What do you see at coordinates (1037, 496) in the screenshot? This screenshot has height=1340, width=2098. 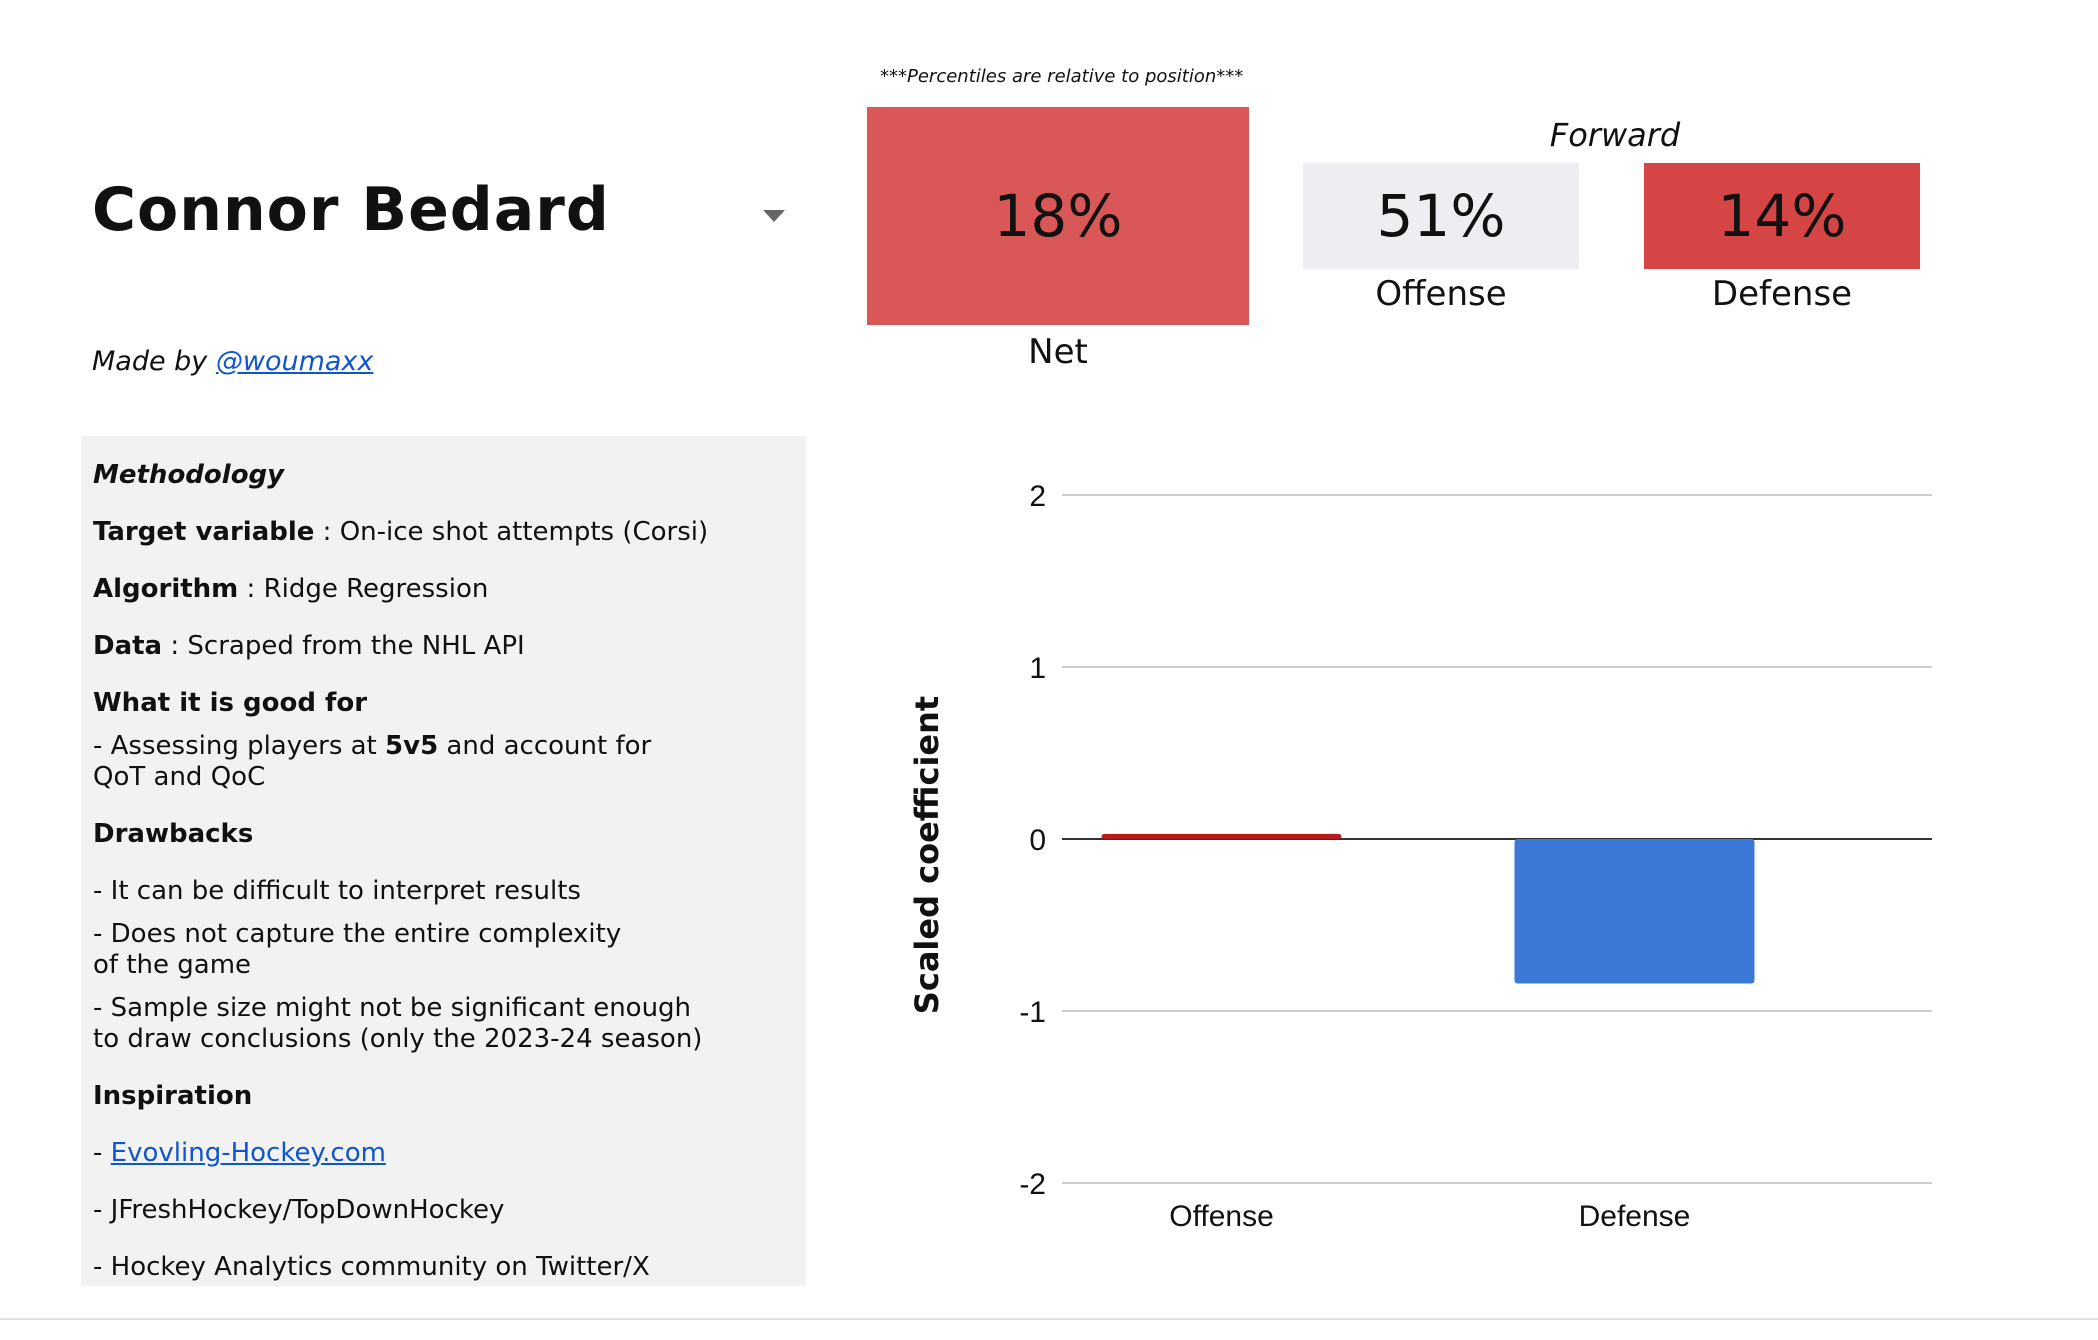 I see `y-tick-label: 2` at bounding box center [1037, 496].